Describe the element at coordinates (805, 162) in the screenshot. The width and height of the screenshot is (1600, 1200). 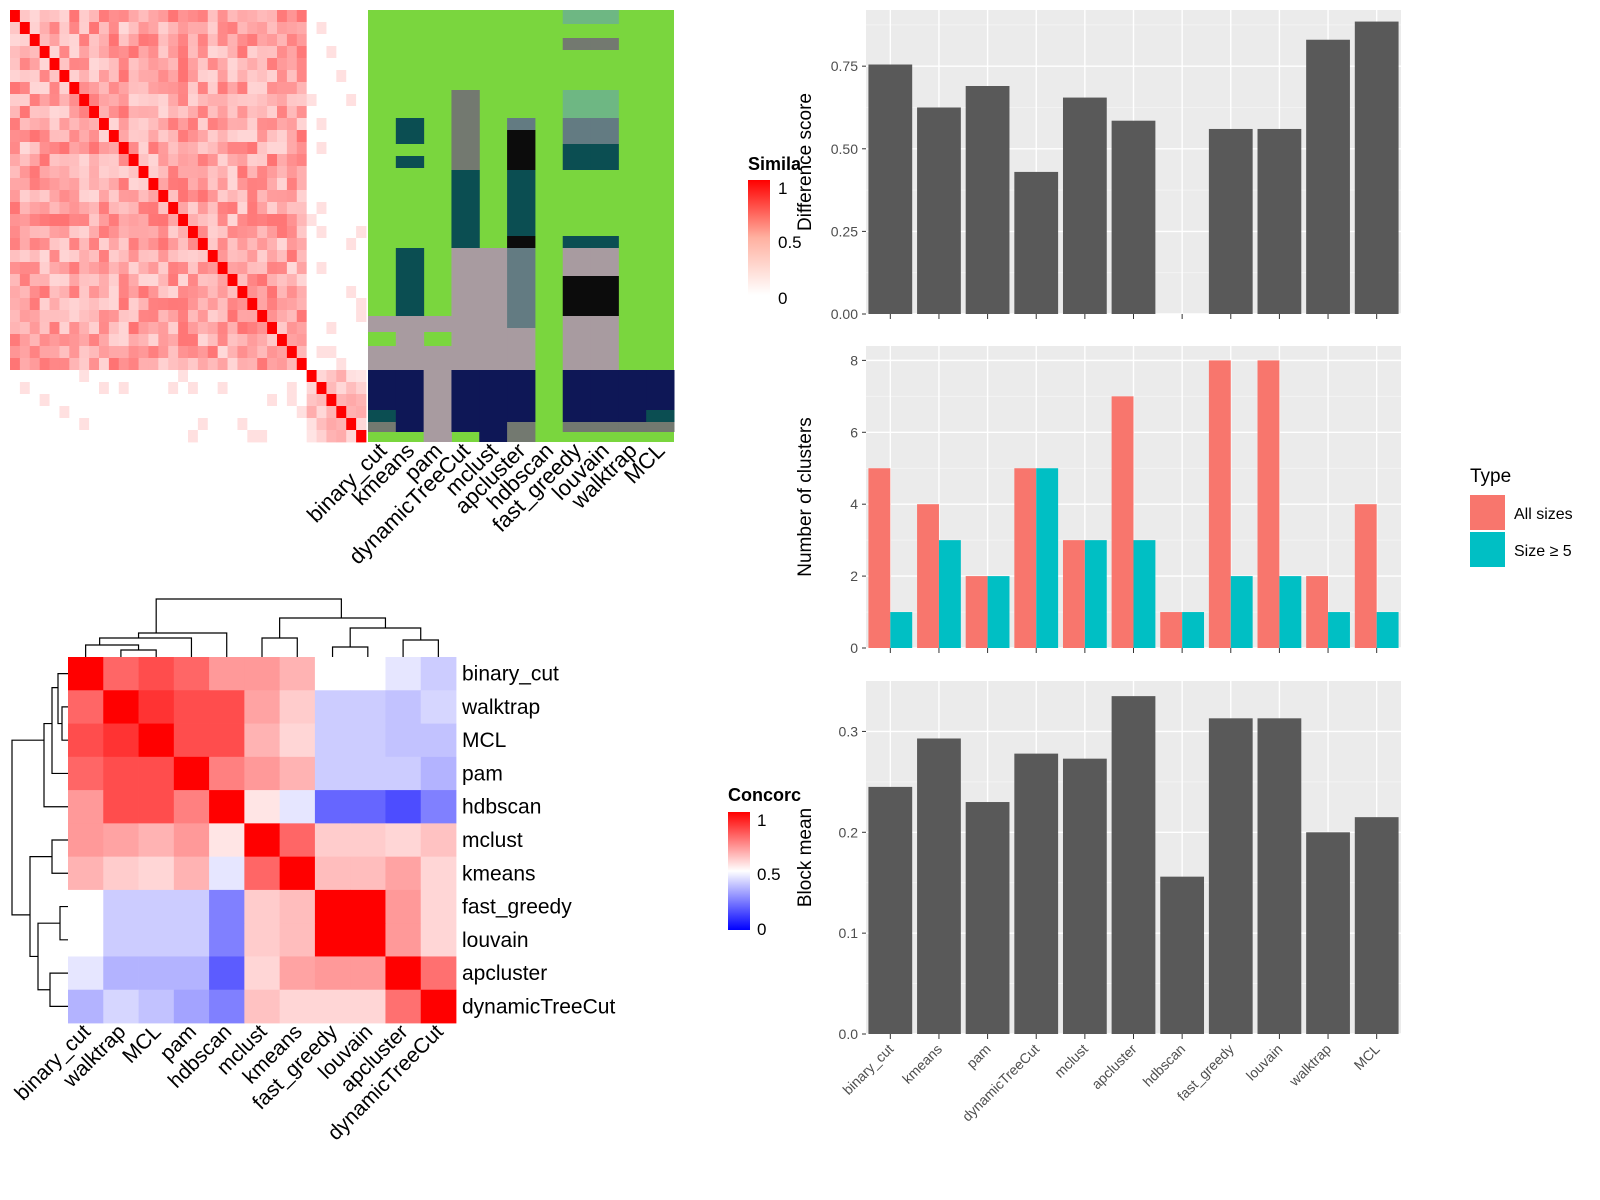
I see `y-axis-label: Difference score` at that location.